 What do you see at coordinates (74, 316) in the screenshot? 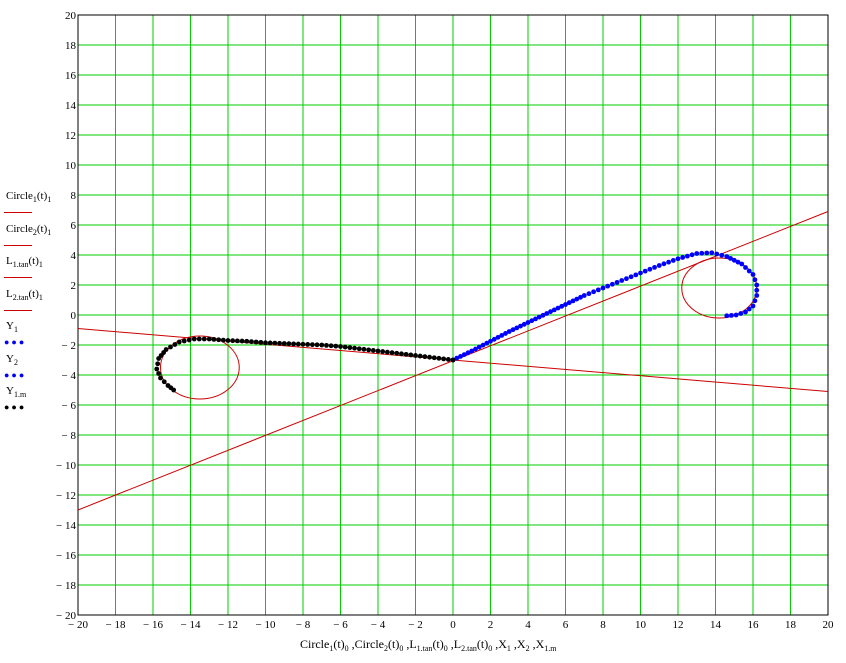
I see `y-tick-label: 0` at bounding box center [74, 316].